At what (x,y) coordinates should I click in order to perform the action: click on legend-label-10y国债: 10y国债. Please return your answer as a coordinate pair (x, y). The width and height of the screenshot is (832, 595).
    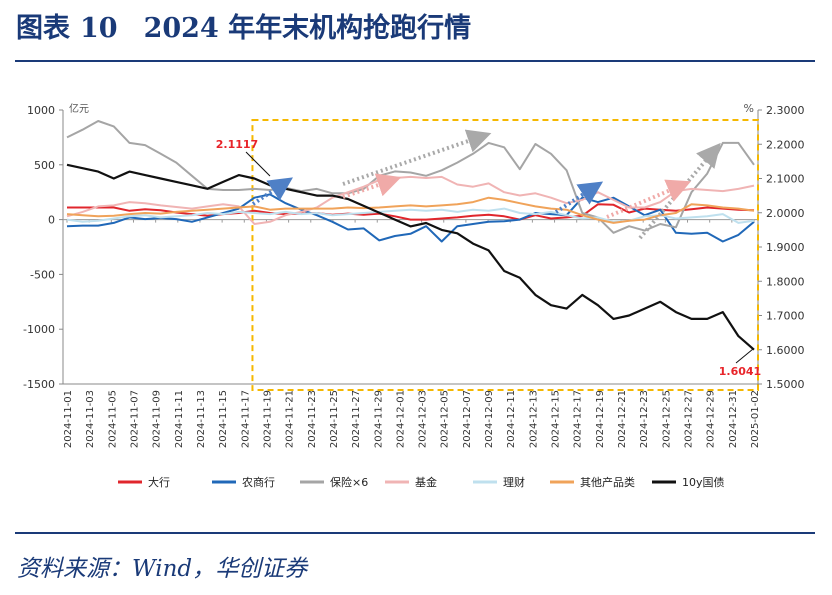
    Looking at the image, I should click on (703, 482).